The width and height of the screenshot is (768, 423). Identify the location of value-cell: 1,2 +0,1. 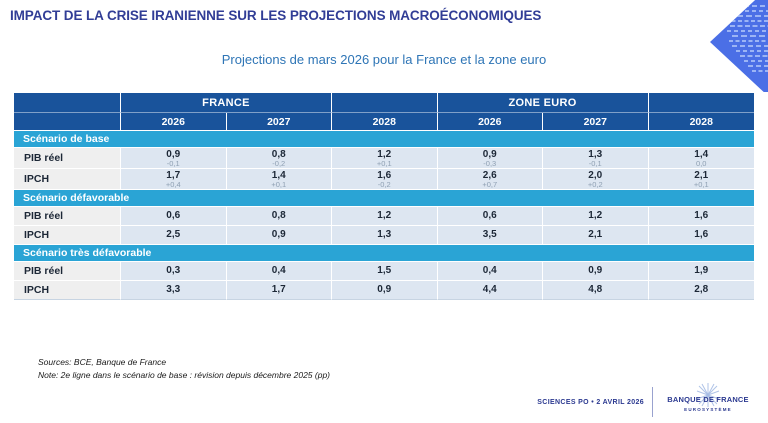
(385, 158).